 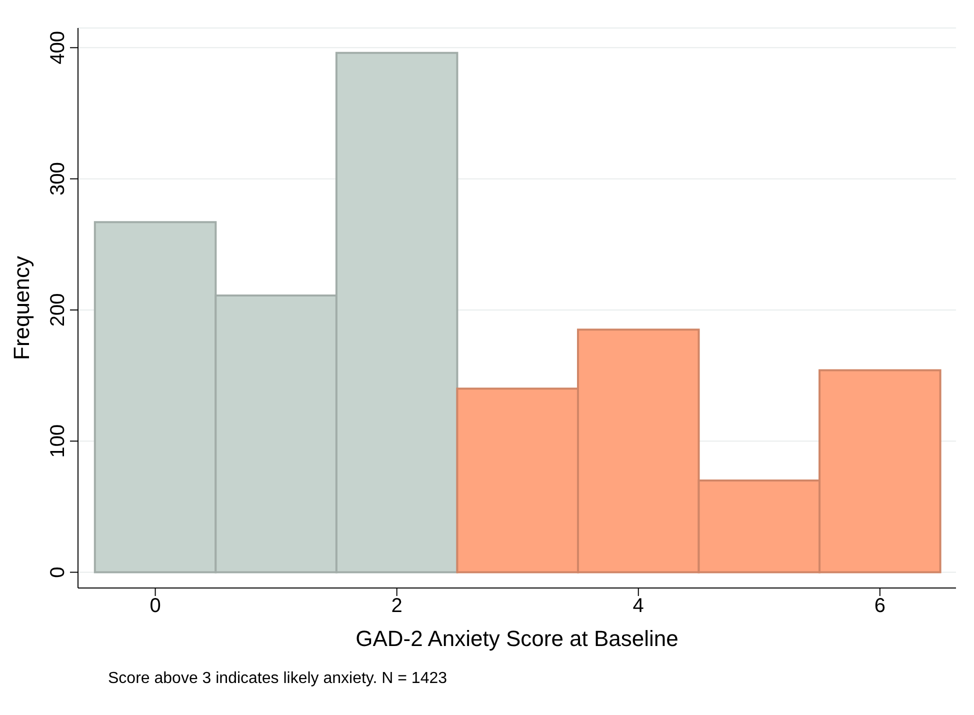 What do you see at coordinates (517, 638) in the screenshot?
I see `x-axis-title: GAD-2 Anxiety Score at Baseline` at bounding box center [517, 638].